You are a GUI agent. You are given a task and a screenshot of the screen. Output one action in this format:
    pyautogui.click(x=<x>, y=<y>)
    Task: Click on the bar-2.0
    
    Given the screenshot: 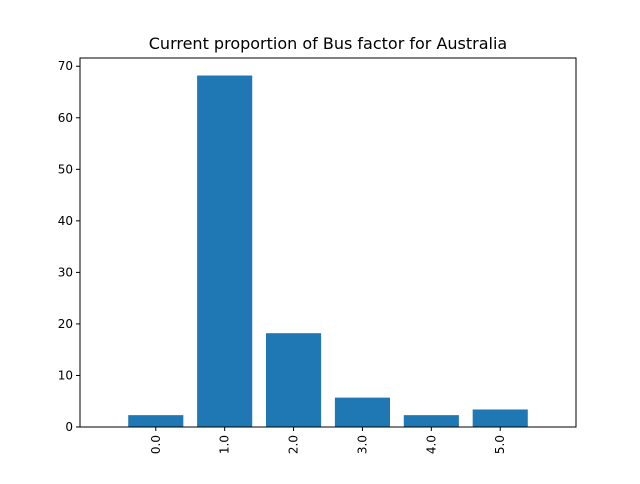 What is the action you would take?
    pyautogui.click(x=294, y=380)
    